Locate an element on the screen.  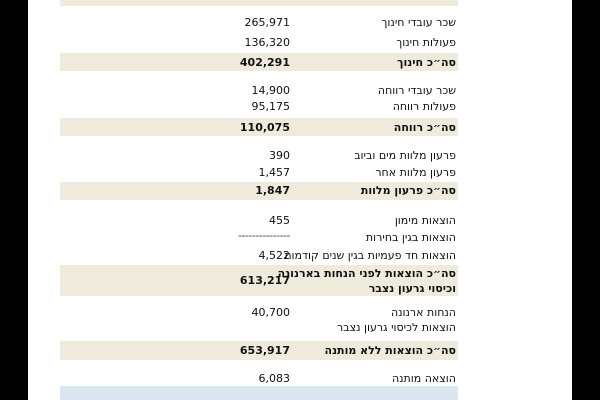
row-value: 265,971 is located at coordinates (267, 22).